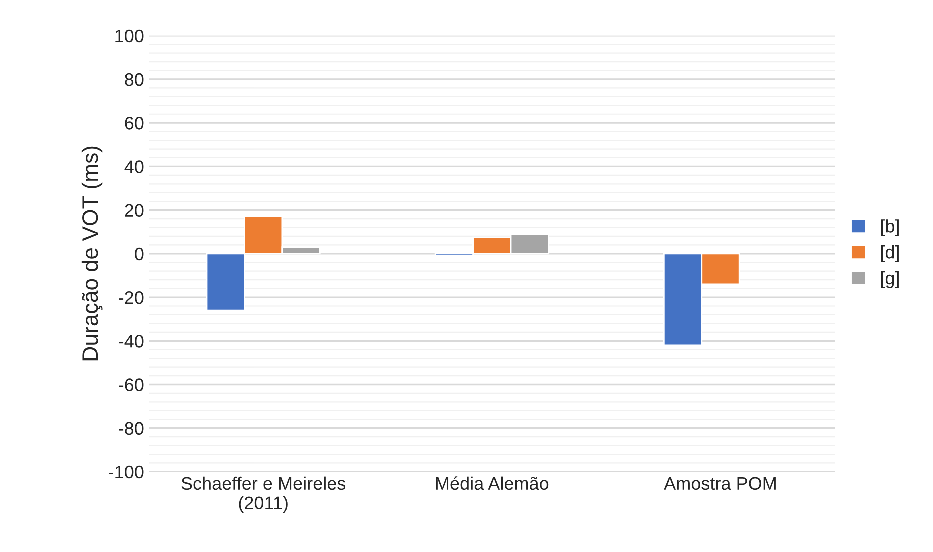 The width and height of the screenshot is (933, 552). Describe the element at coordinates (492, 483) in the screenshot. I see `x-tick-label: Média Alemão` at that location.